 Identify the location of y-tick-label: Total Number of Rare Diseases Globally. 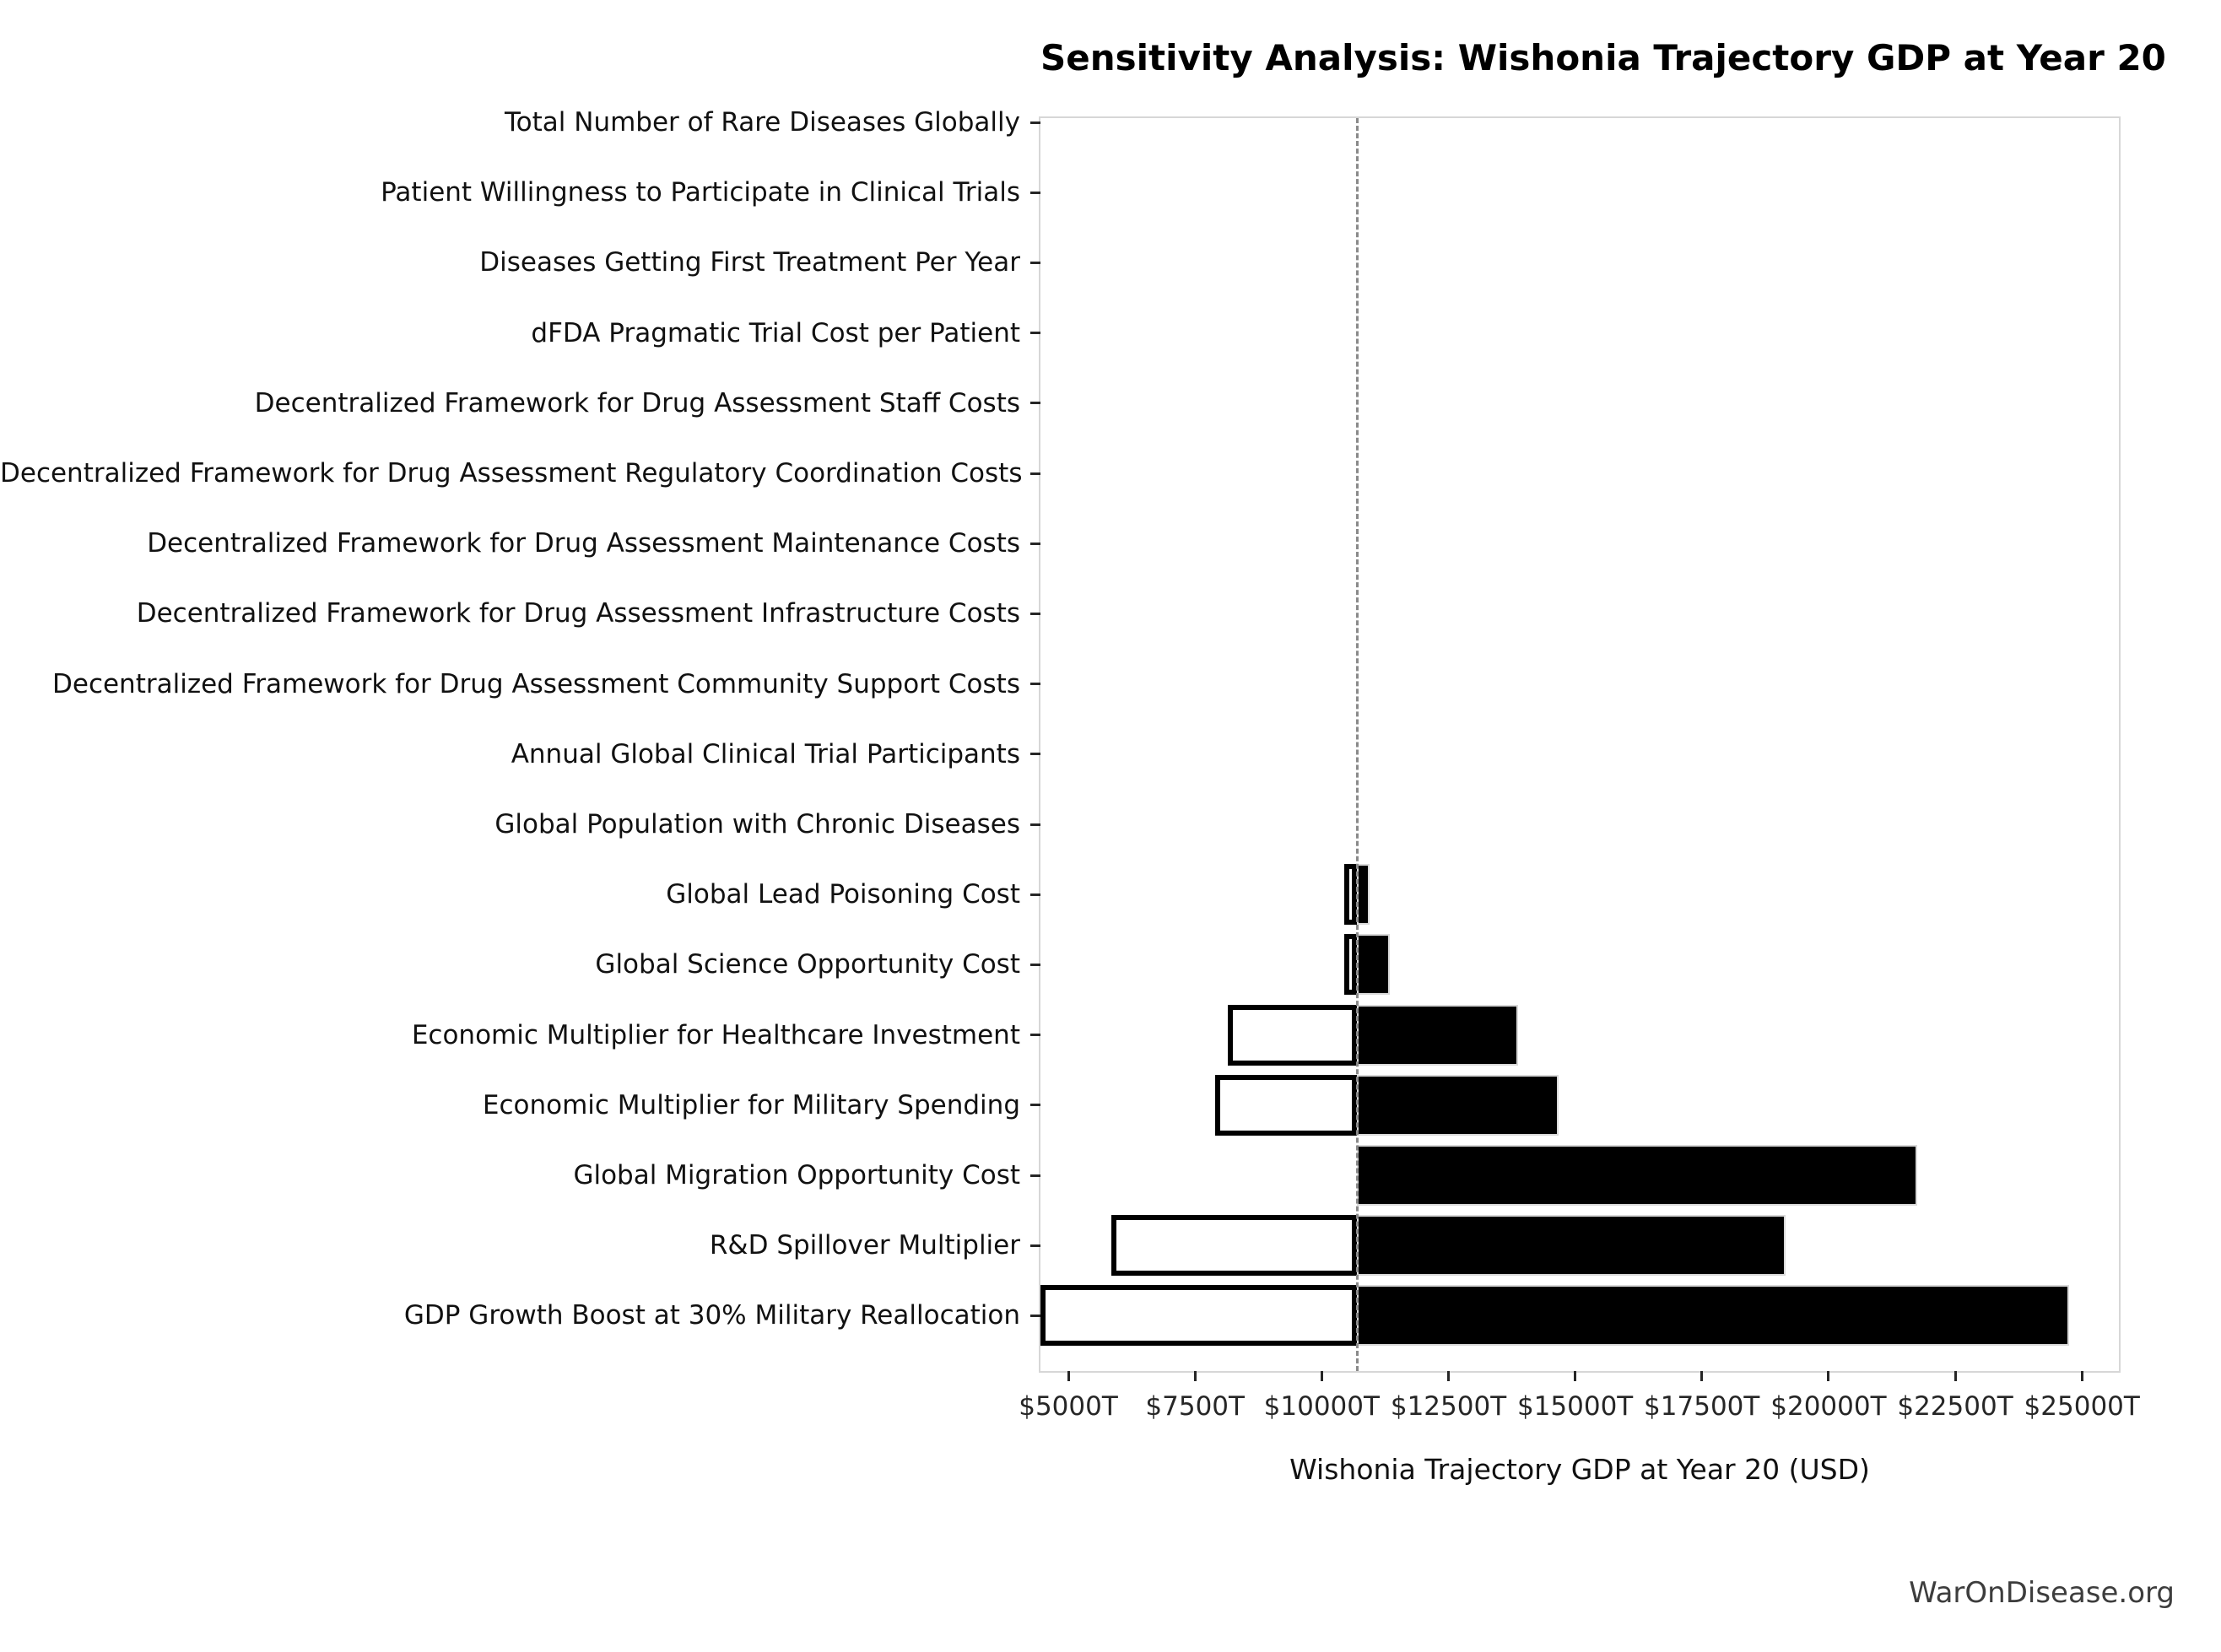
(762, 122).